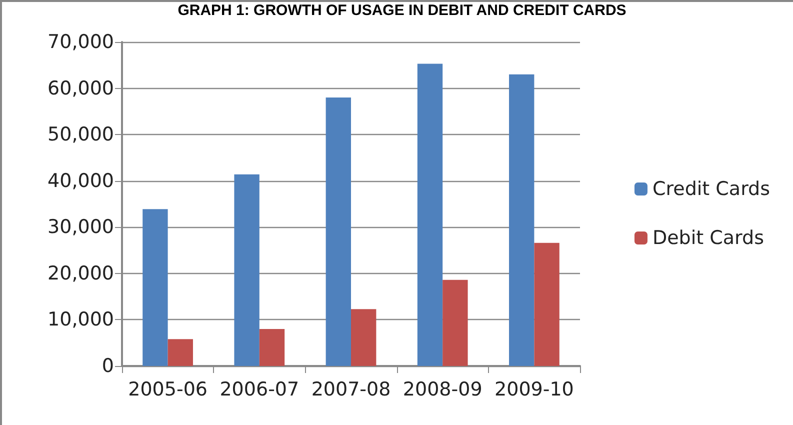  What do you see at coordinates (81, 227) in the screenshot?
I see `y-tick-label: 30,000` at bounding box center [81, 227].